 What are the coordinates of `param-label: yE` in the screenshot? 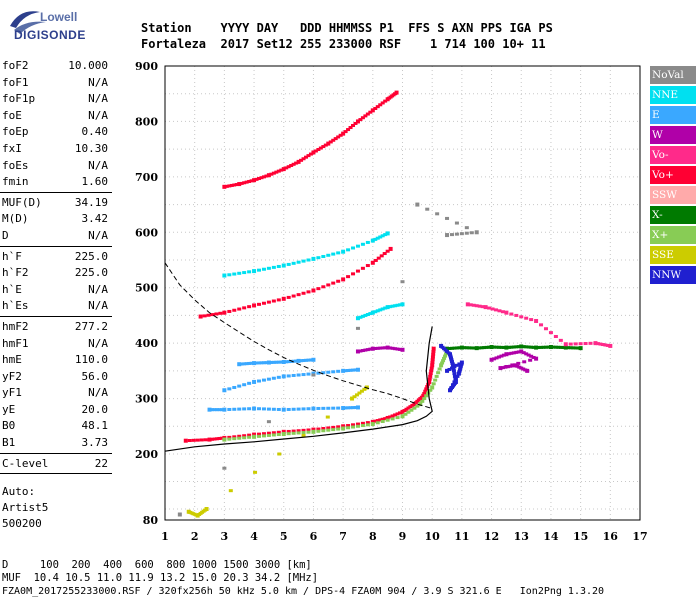 It's located at (9, 409).